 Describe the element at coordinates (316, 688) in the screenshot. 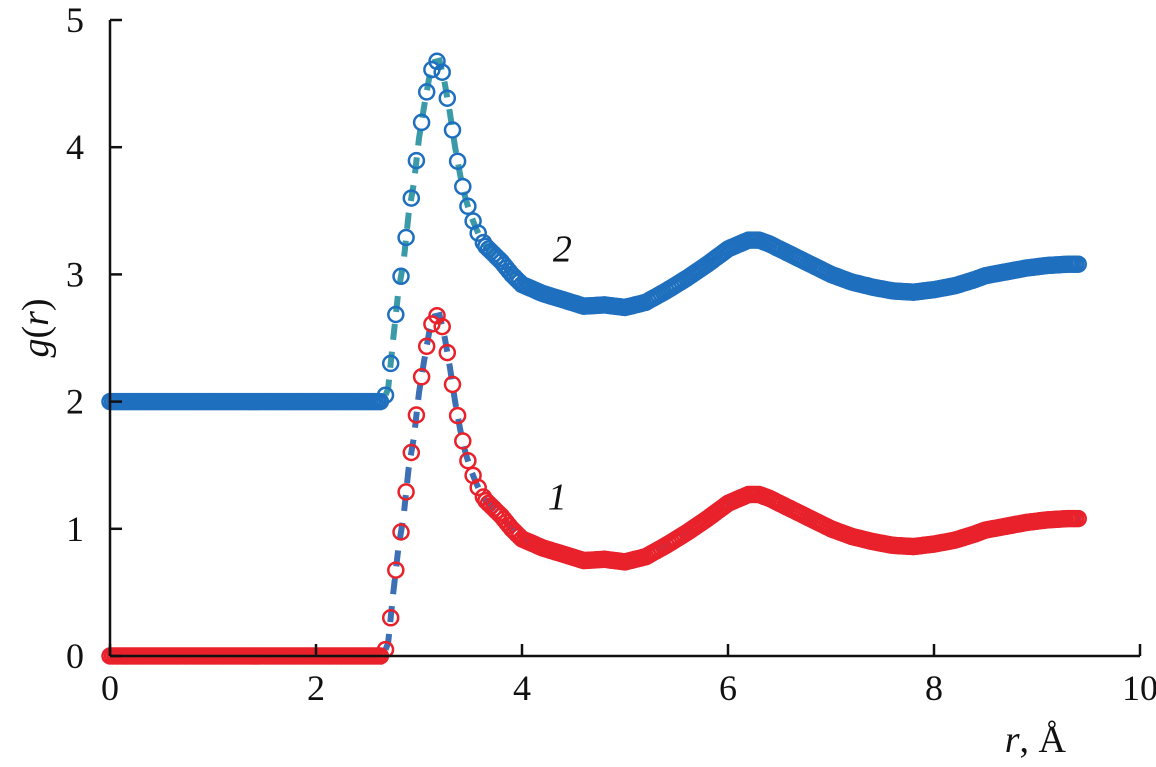

I see `x-tick-label-1: 2` at that location.